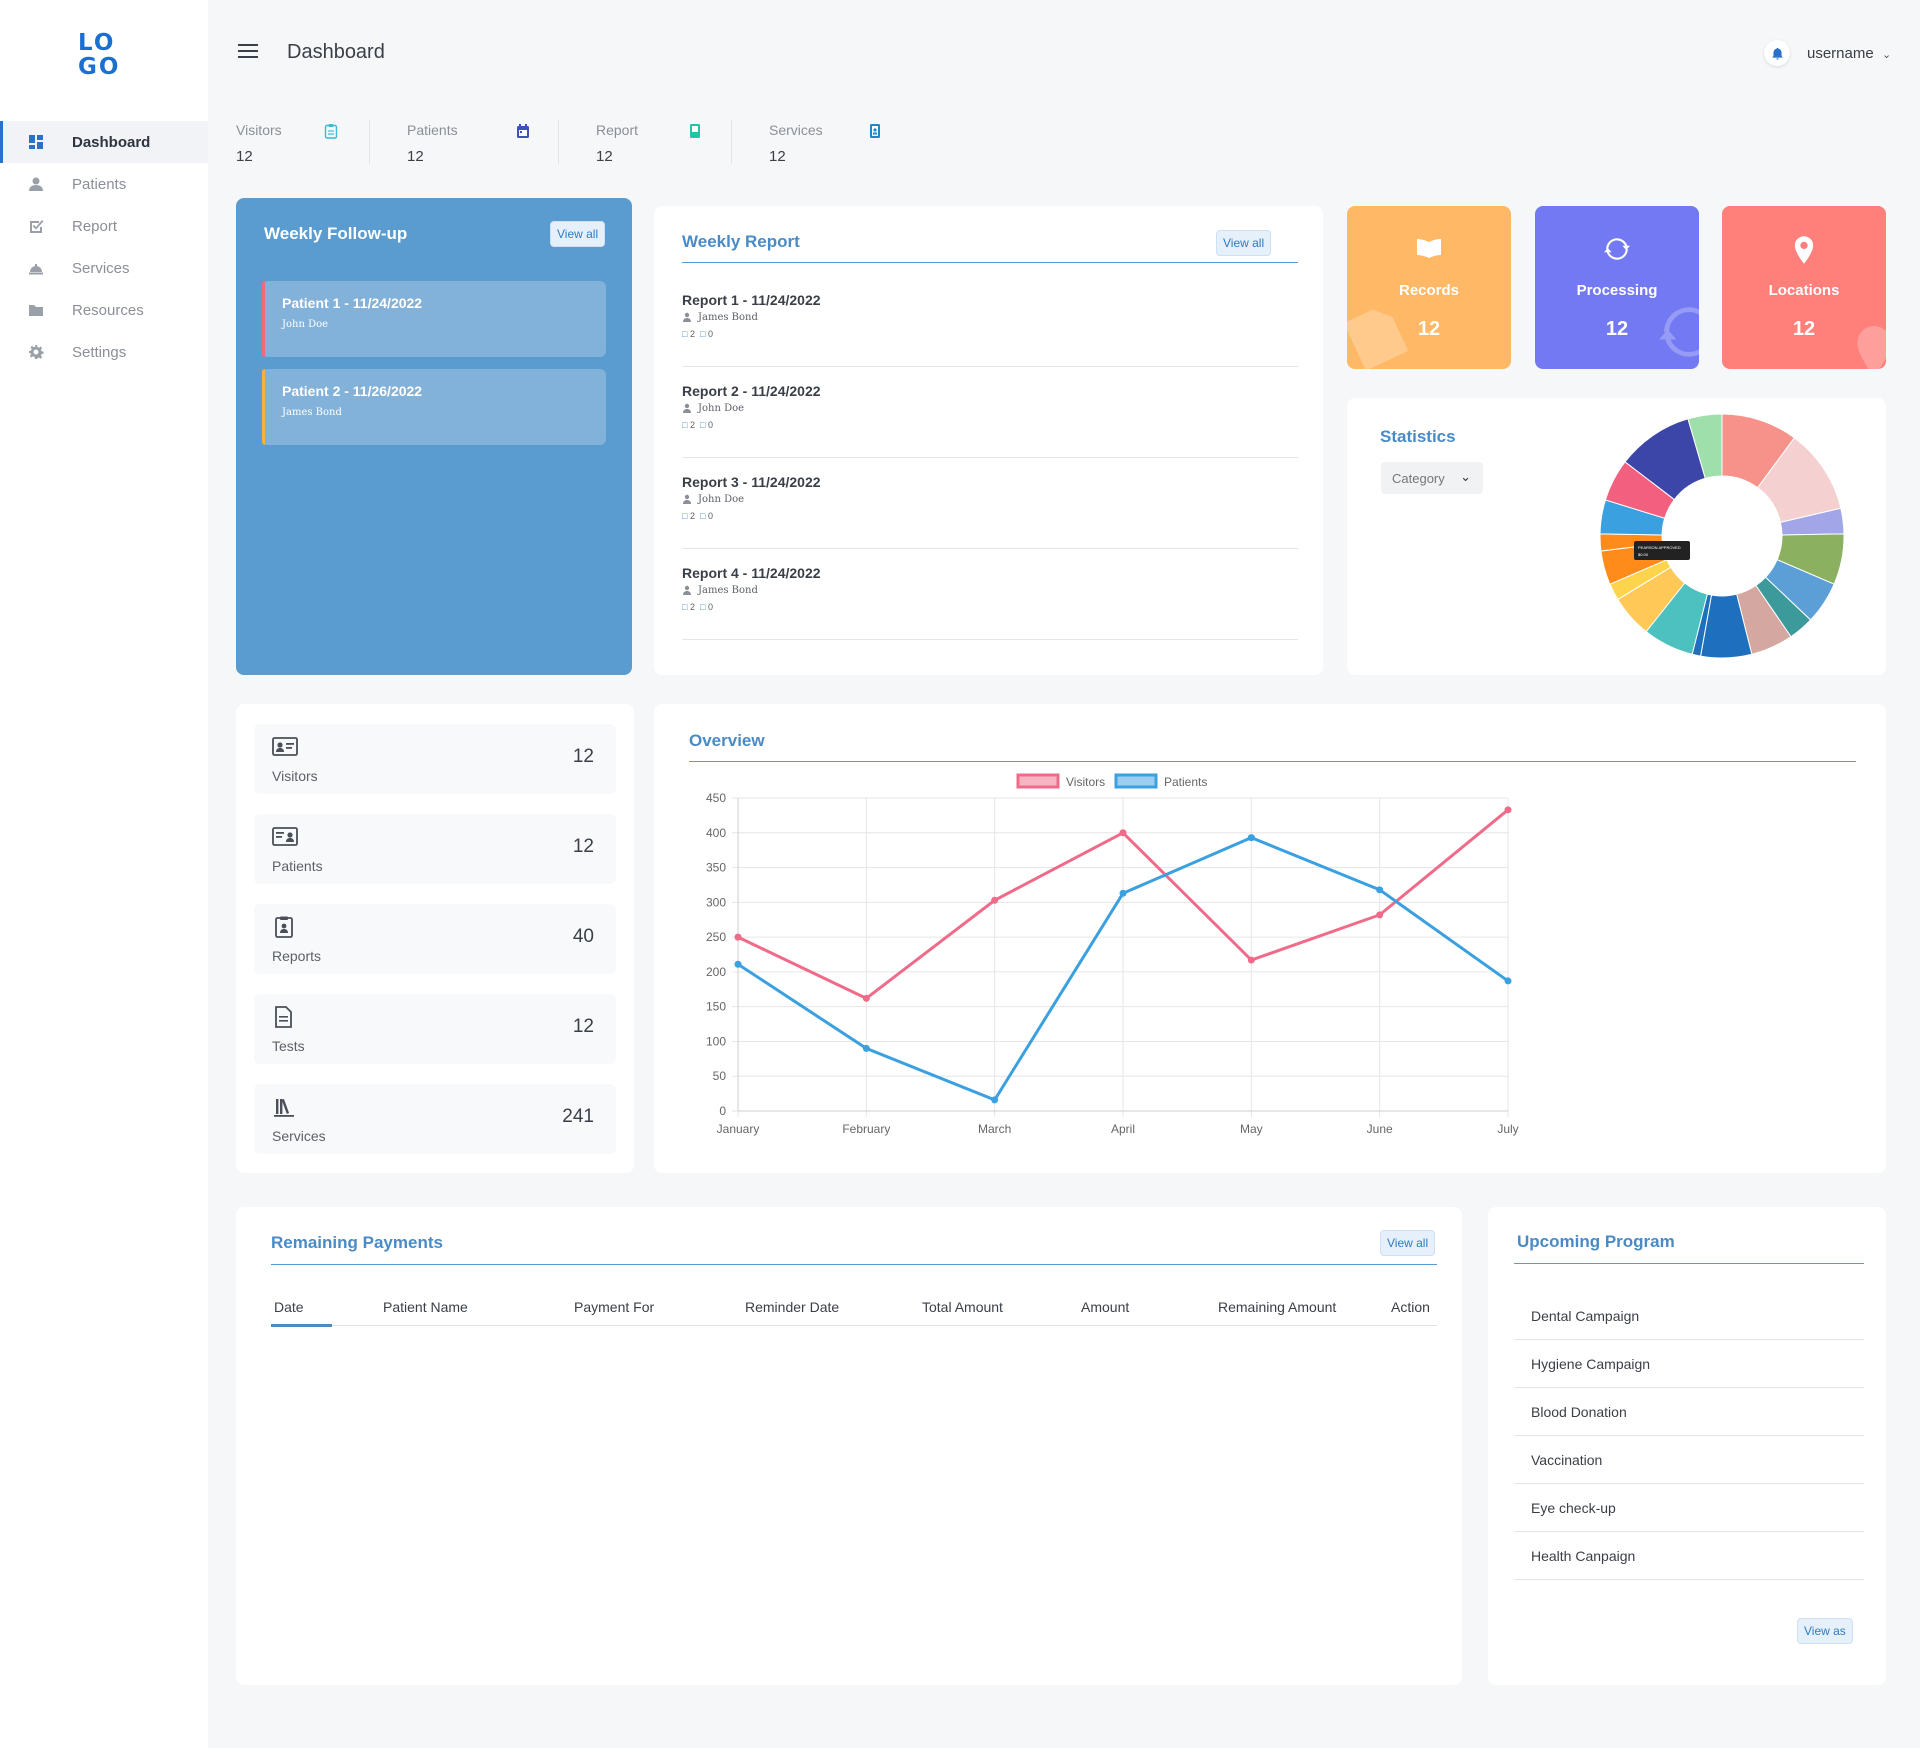  What do you see at coordinates (751, 300) in the screenshot?
I see `report-item-name: Report 1 - 11/24/2022` at bounding box center [751, 300].